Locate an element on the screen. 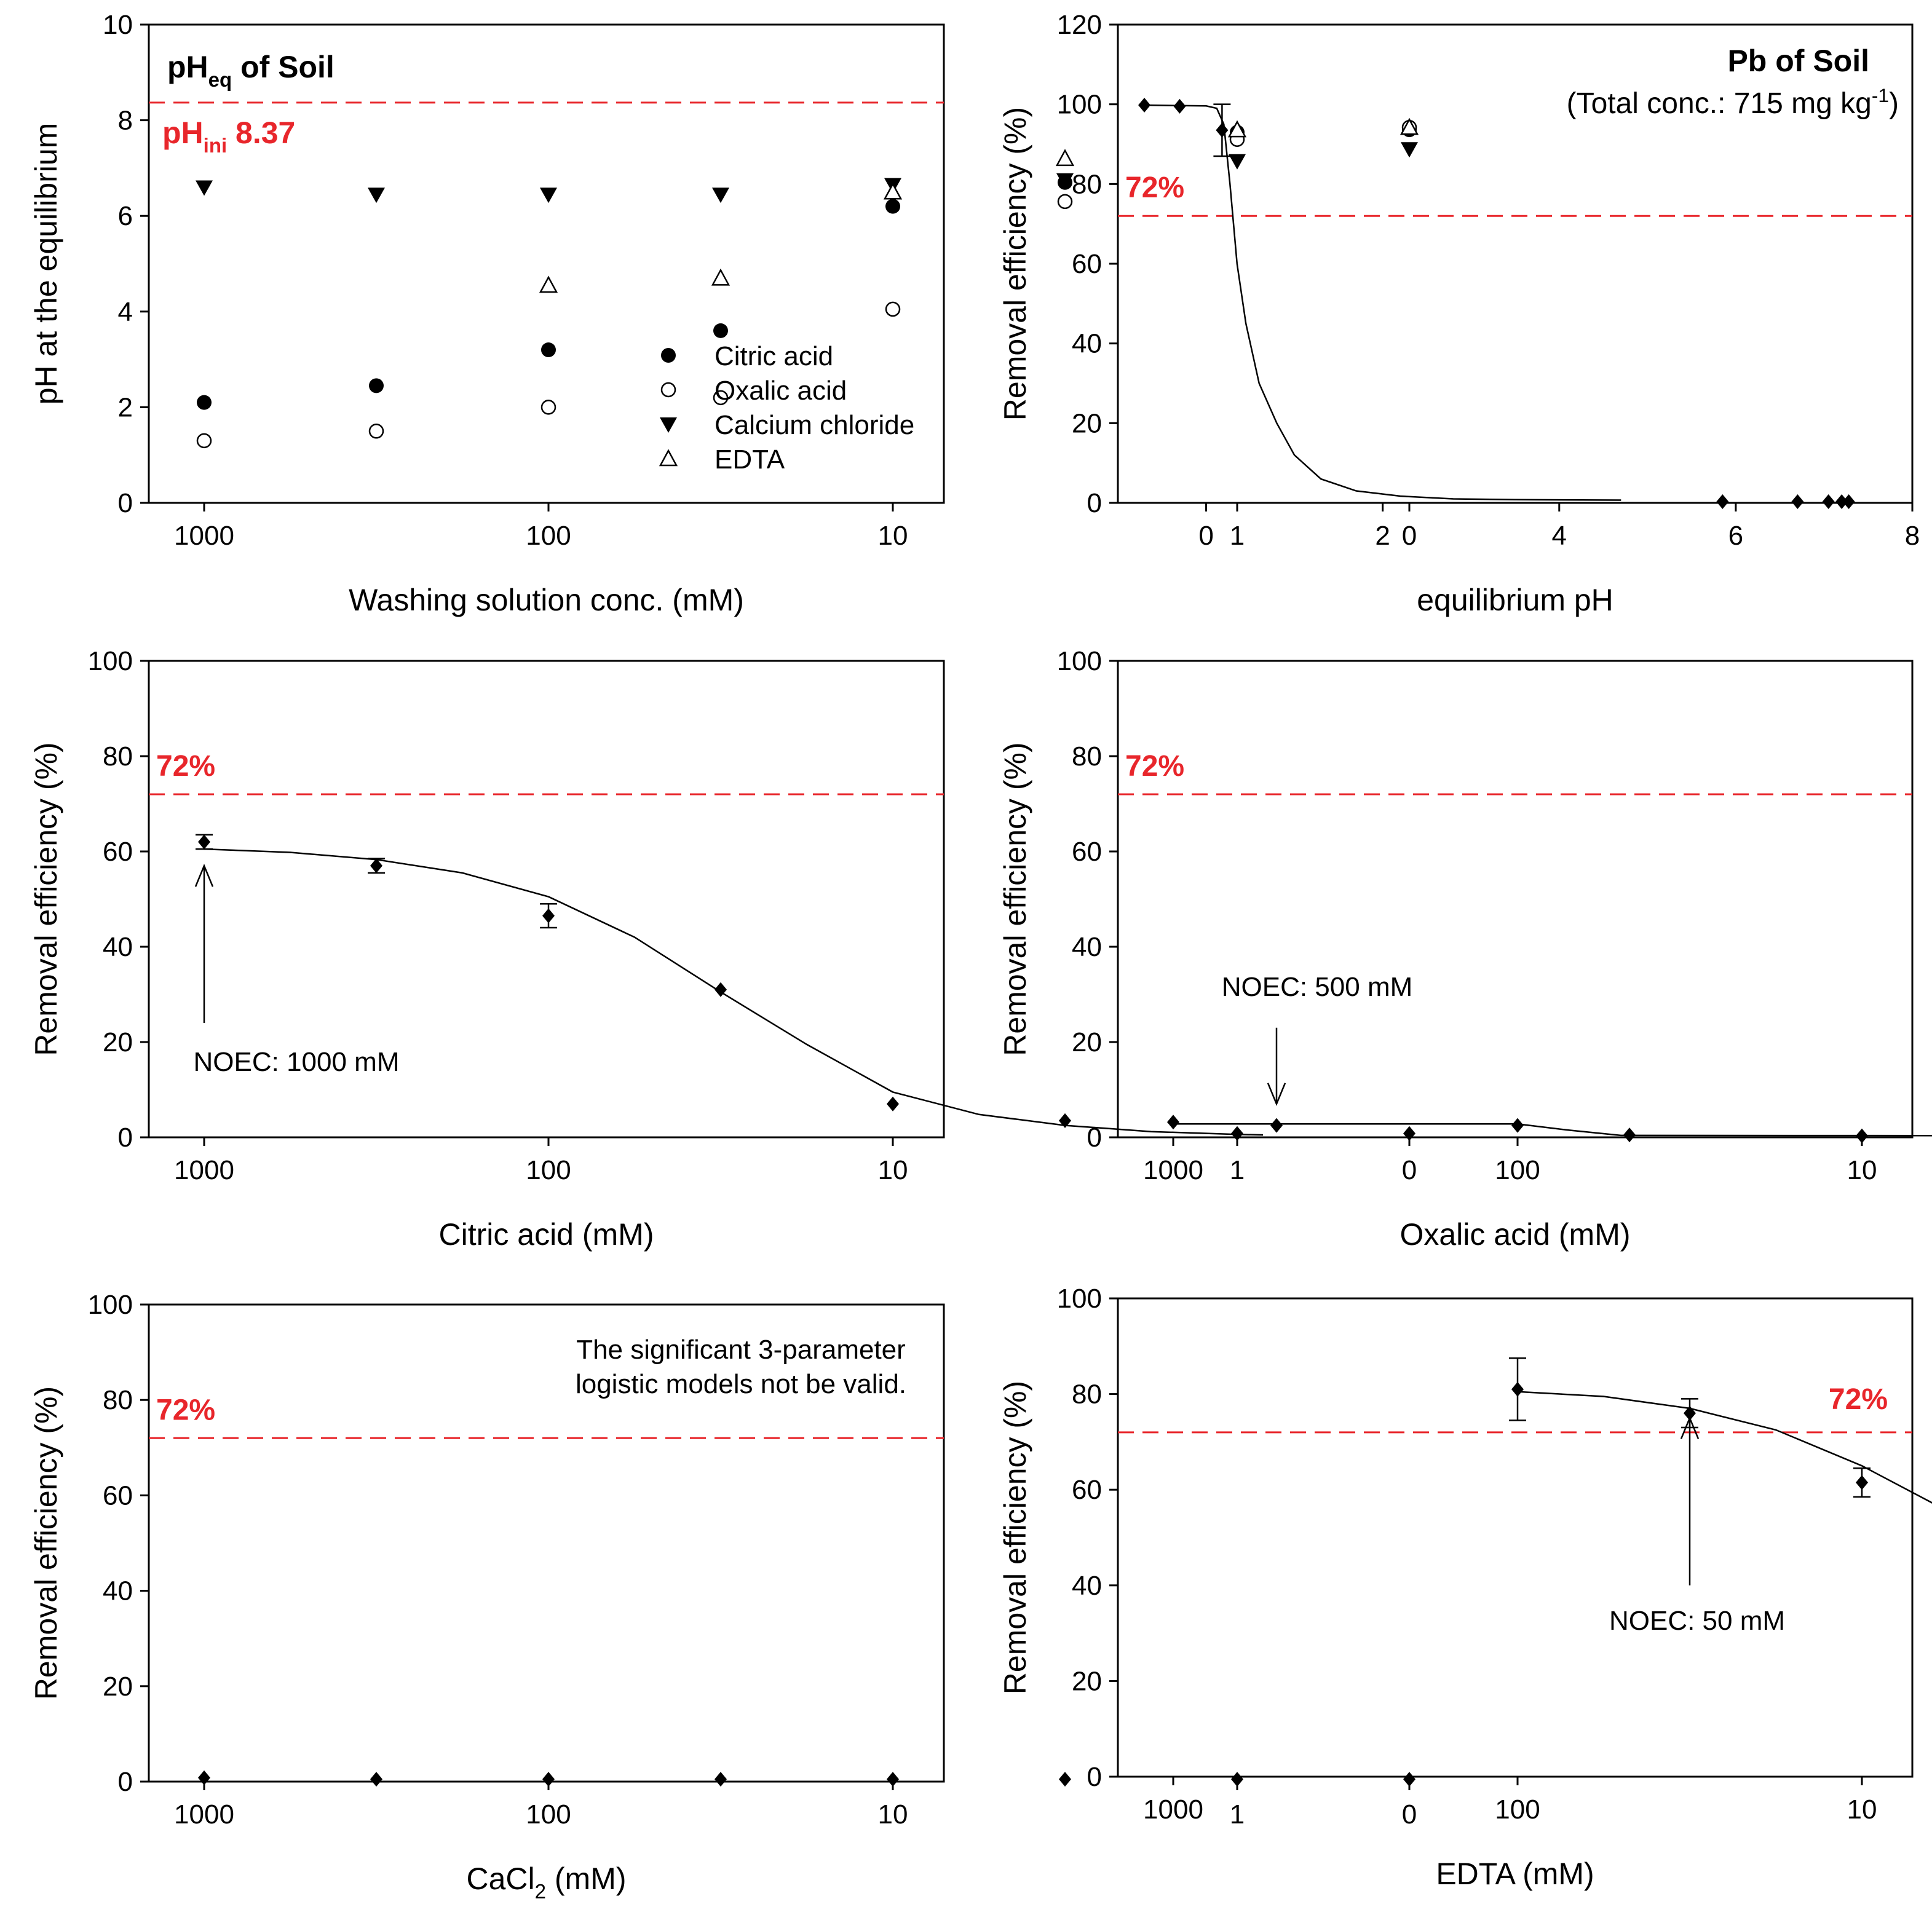 The height and width of the screenshot is (1923, 1932). note-line: The significant 3-parameter is located at coordinates (741, 1350).